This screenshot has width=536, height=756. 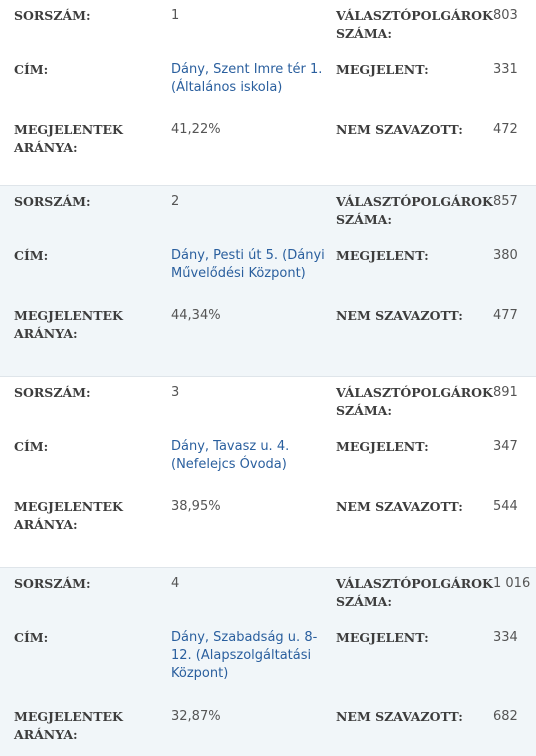 What do you see at coordinates (230, 455) in the screenshot?
I see `address-link: Dány, Tavasz u. 4. (Nefelejcs Óvoda)` at bounding box center [230, 455].